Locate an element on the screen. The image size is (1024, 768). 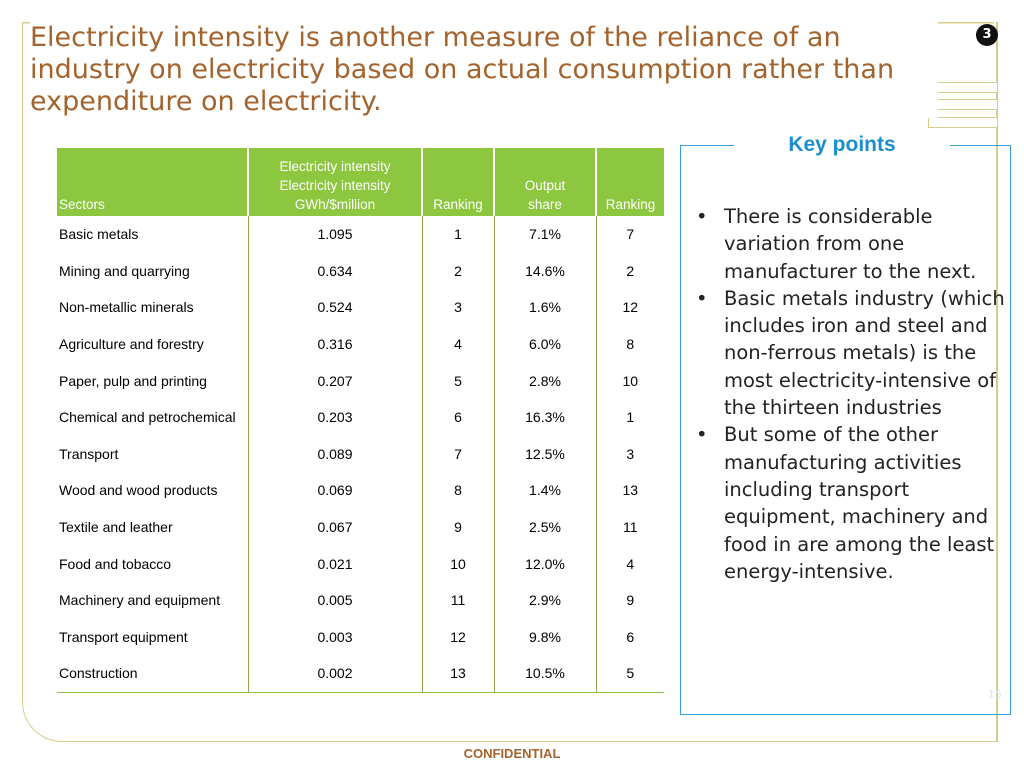
confidential-footer: CONFIDENTIAL is located at coordinates (512, 753).